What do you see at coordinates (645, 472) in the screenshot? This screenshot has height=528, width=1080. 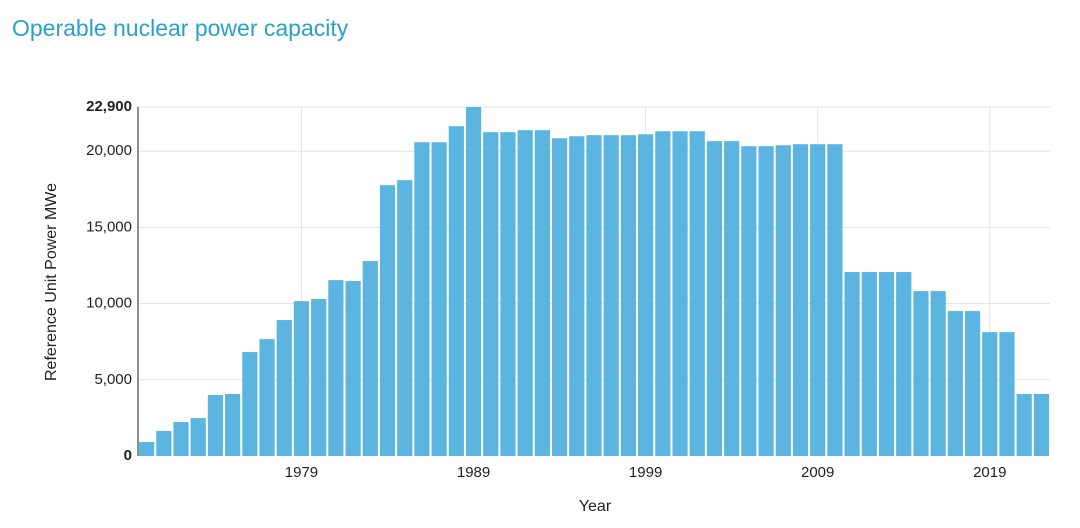 I see `x-tick-label: 1999` at bounding box center [645, 472].